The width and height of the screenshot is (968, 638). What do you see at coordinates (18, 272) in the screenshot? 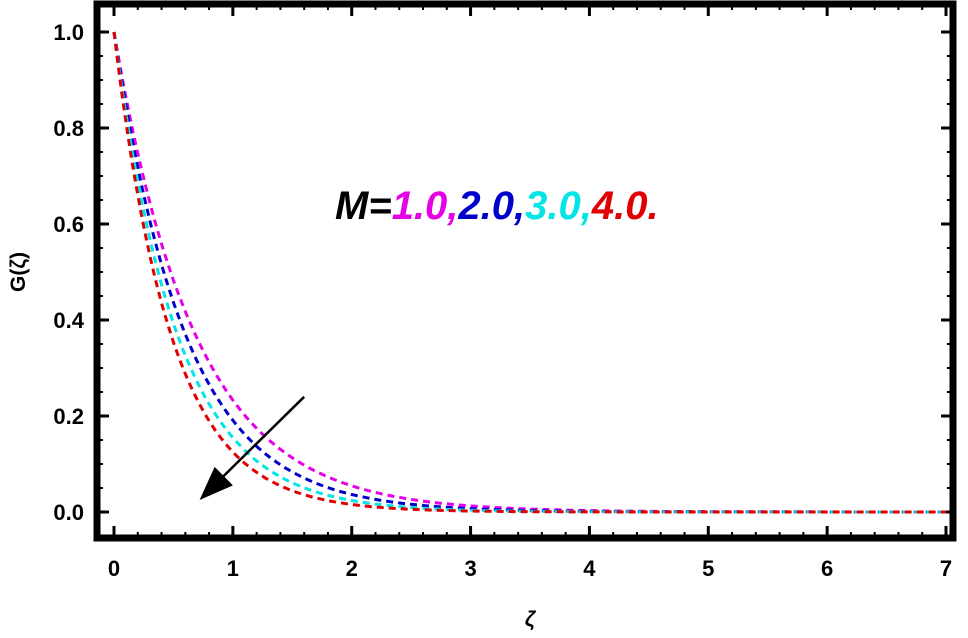
I see `y-axis-label: G(ζ)` at bounding box center [18, 272].